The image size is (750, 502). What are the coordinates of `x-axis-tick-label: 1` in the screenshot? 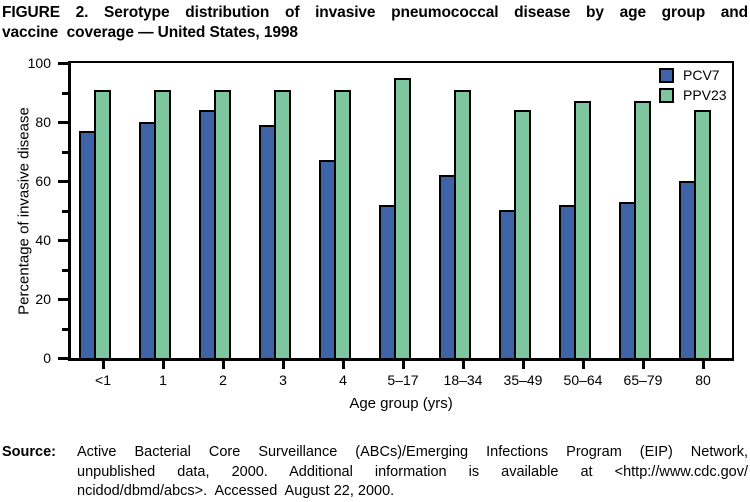 It's located at (163, 380).